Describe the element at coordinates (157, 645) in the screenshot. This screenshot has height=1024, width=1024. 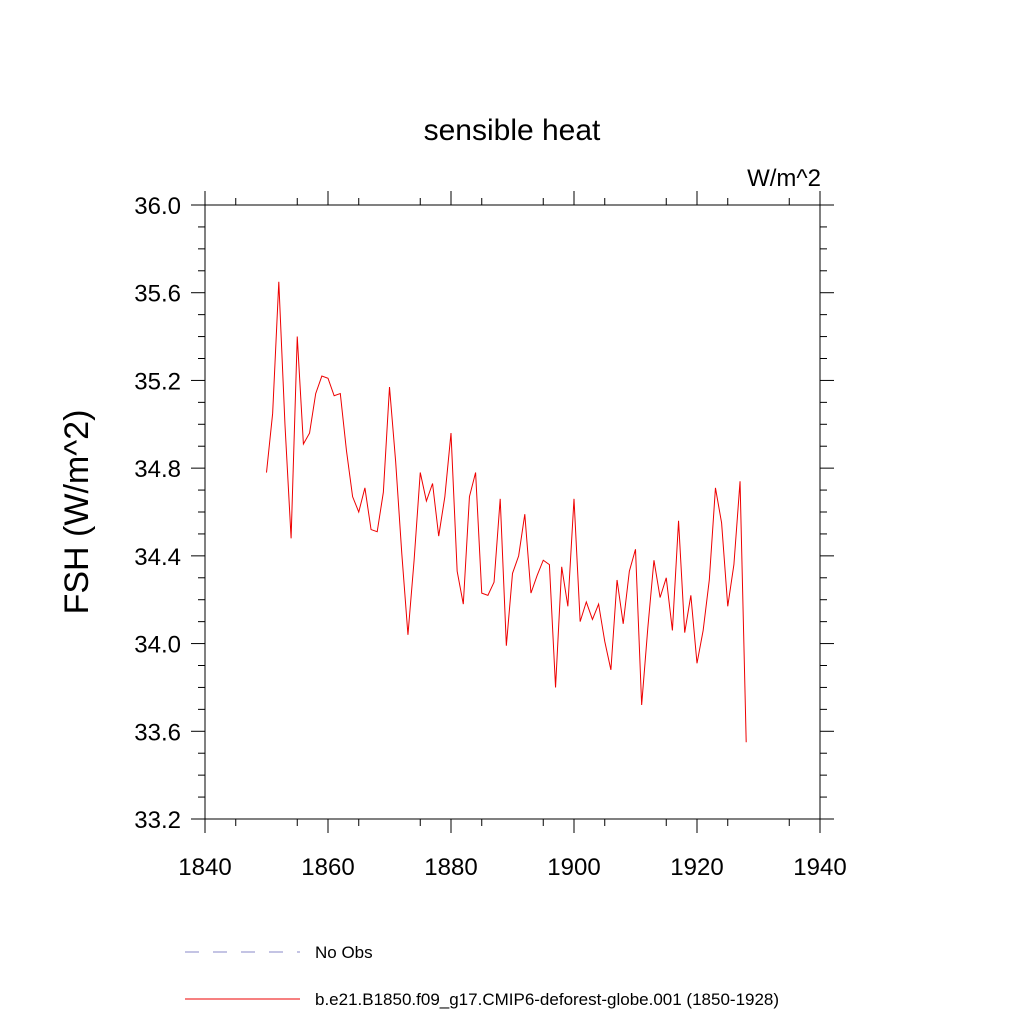
I see `y-tick-label: 34.0` at that location.